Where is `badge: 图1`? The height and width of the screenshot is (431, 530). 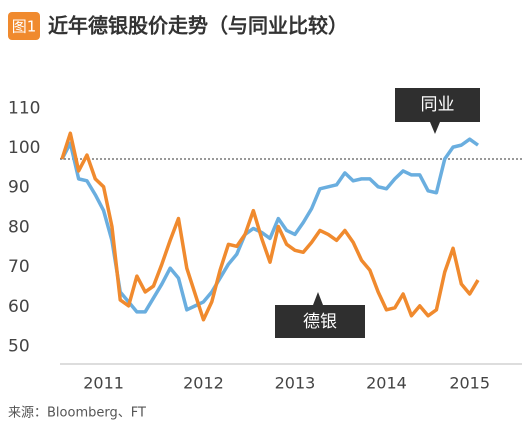
badge: 图1 is located at coordinates (24, 27).